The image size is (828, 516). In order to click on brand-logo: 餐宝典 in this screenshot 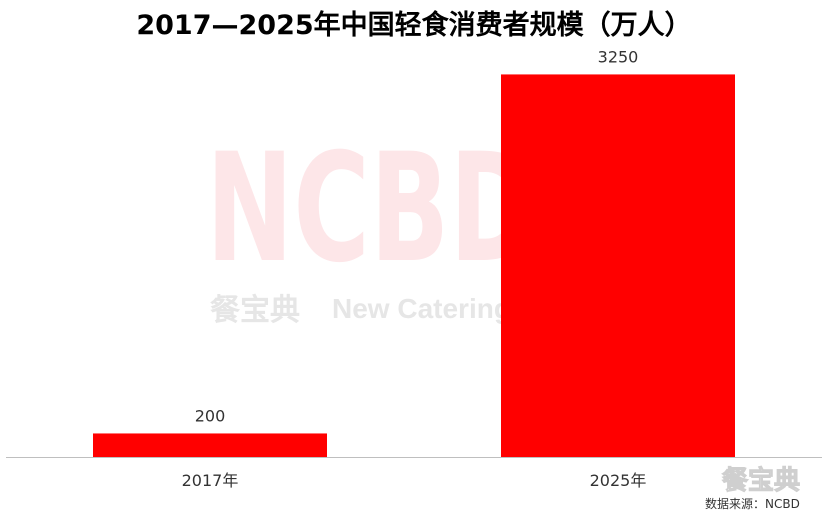, I will do `click(761, 480)`.